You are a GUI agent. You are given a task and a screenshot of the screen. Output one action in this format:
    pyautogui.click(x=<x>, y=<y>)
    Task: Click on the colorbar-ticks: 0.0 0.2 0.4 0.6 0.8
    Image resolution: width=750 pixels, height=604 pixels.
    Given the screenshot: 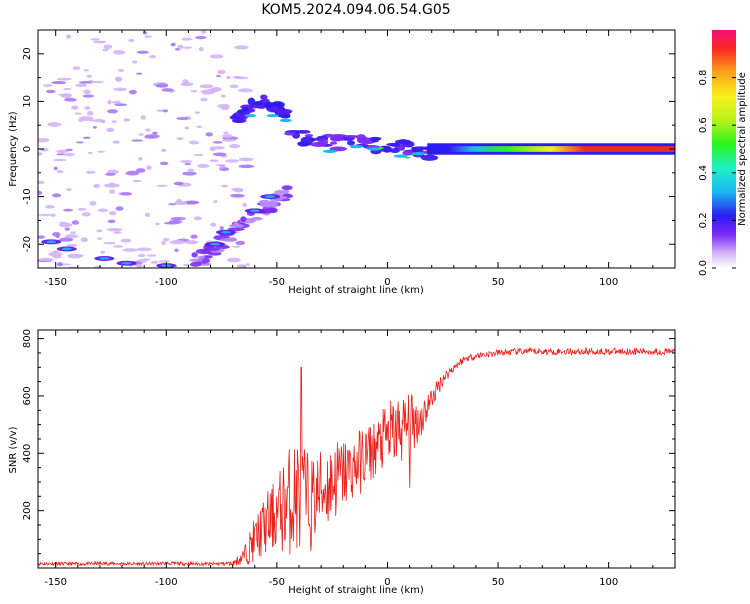 What is the action you would take?
    pyautogui.click(x=717, y=173)
    